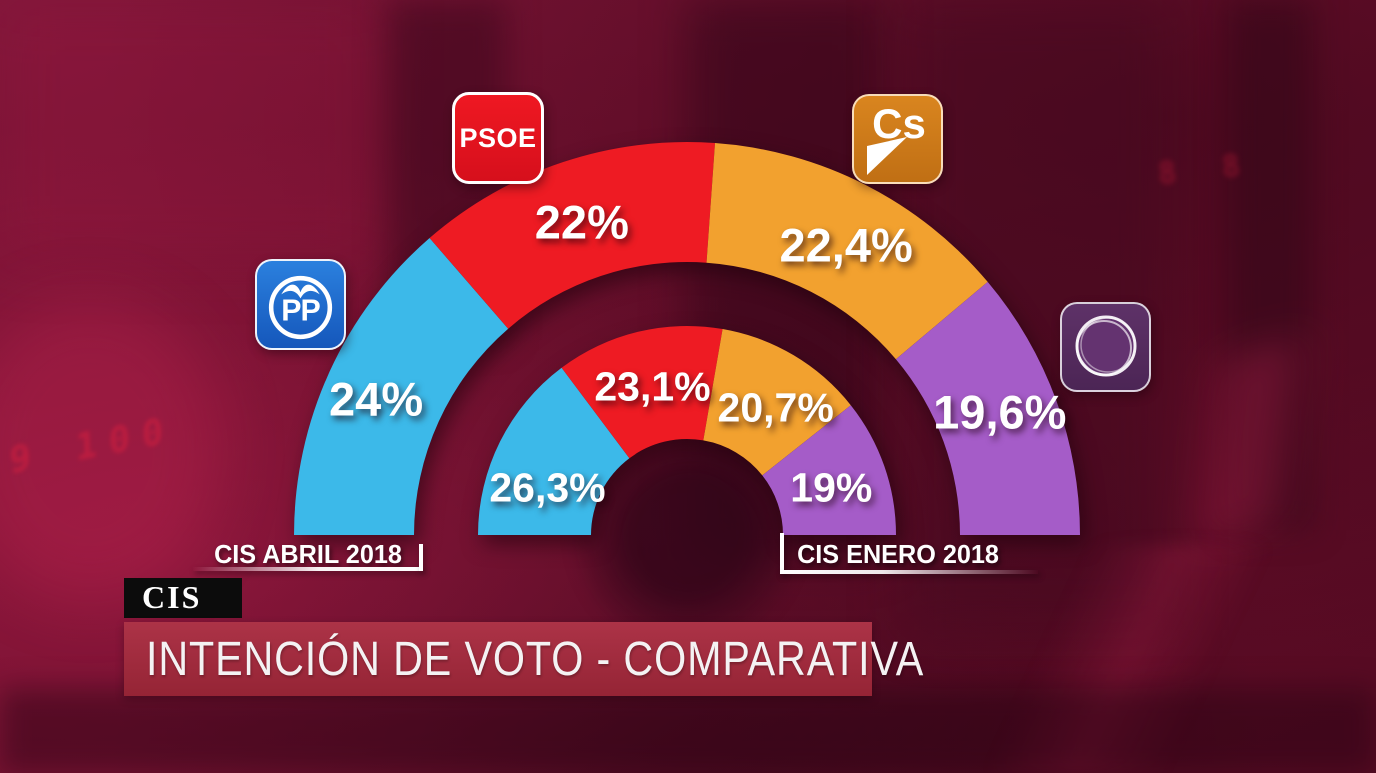 The width and height of the screenshot is (1376, 773). I want to click on page-title: INTENCIÓN DE VOTO - COMPARATIVA, so click(535, 659).